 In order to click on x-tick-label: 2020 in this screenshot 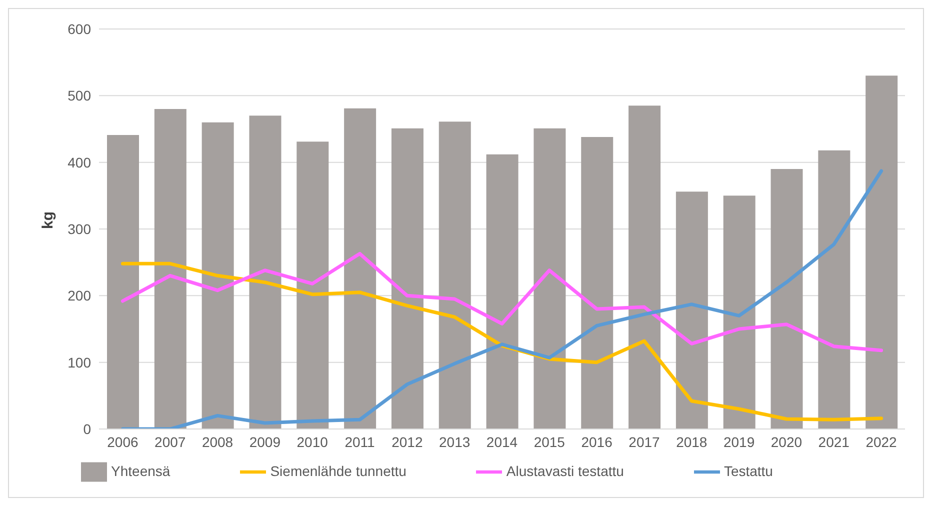, I will do `click(786, 442)`.